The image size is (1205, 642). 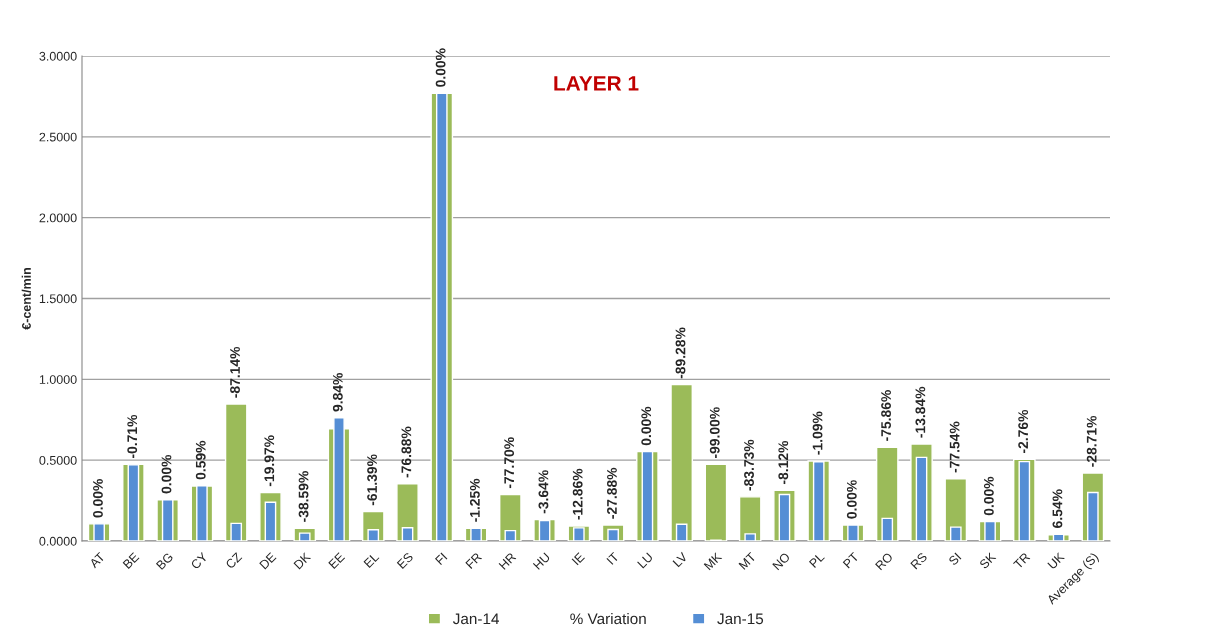 What do you see at coordinates (816, 560) in the screenshot?
I see `x-tick-label: PL` at bounding box center [816, 560].